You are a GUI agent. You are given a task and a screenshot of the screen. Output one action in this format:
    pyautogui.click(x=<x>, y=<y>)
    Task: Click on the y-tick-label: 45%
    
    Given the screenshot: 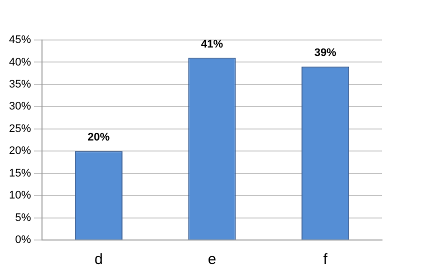 What is the action you would take?
    pyautogui.click(x=20, y=40)
    